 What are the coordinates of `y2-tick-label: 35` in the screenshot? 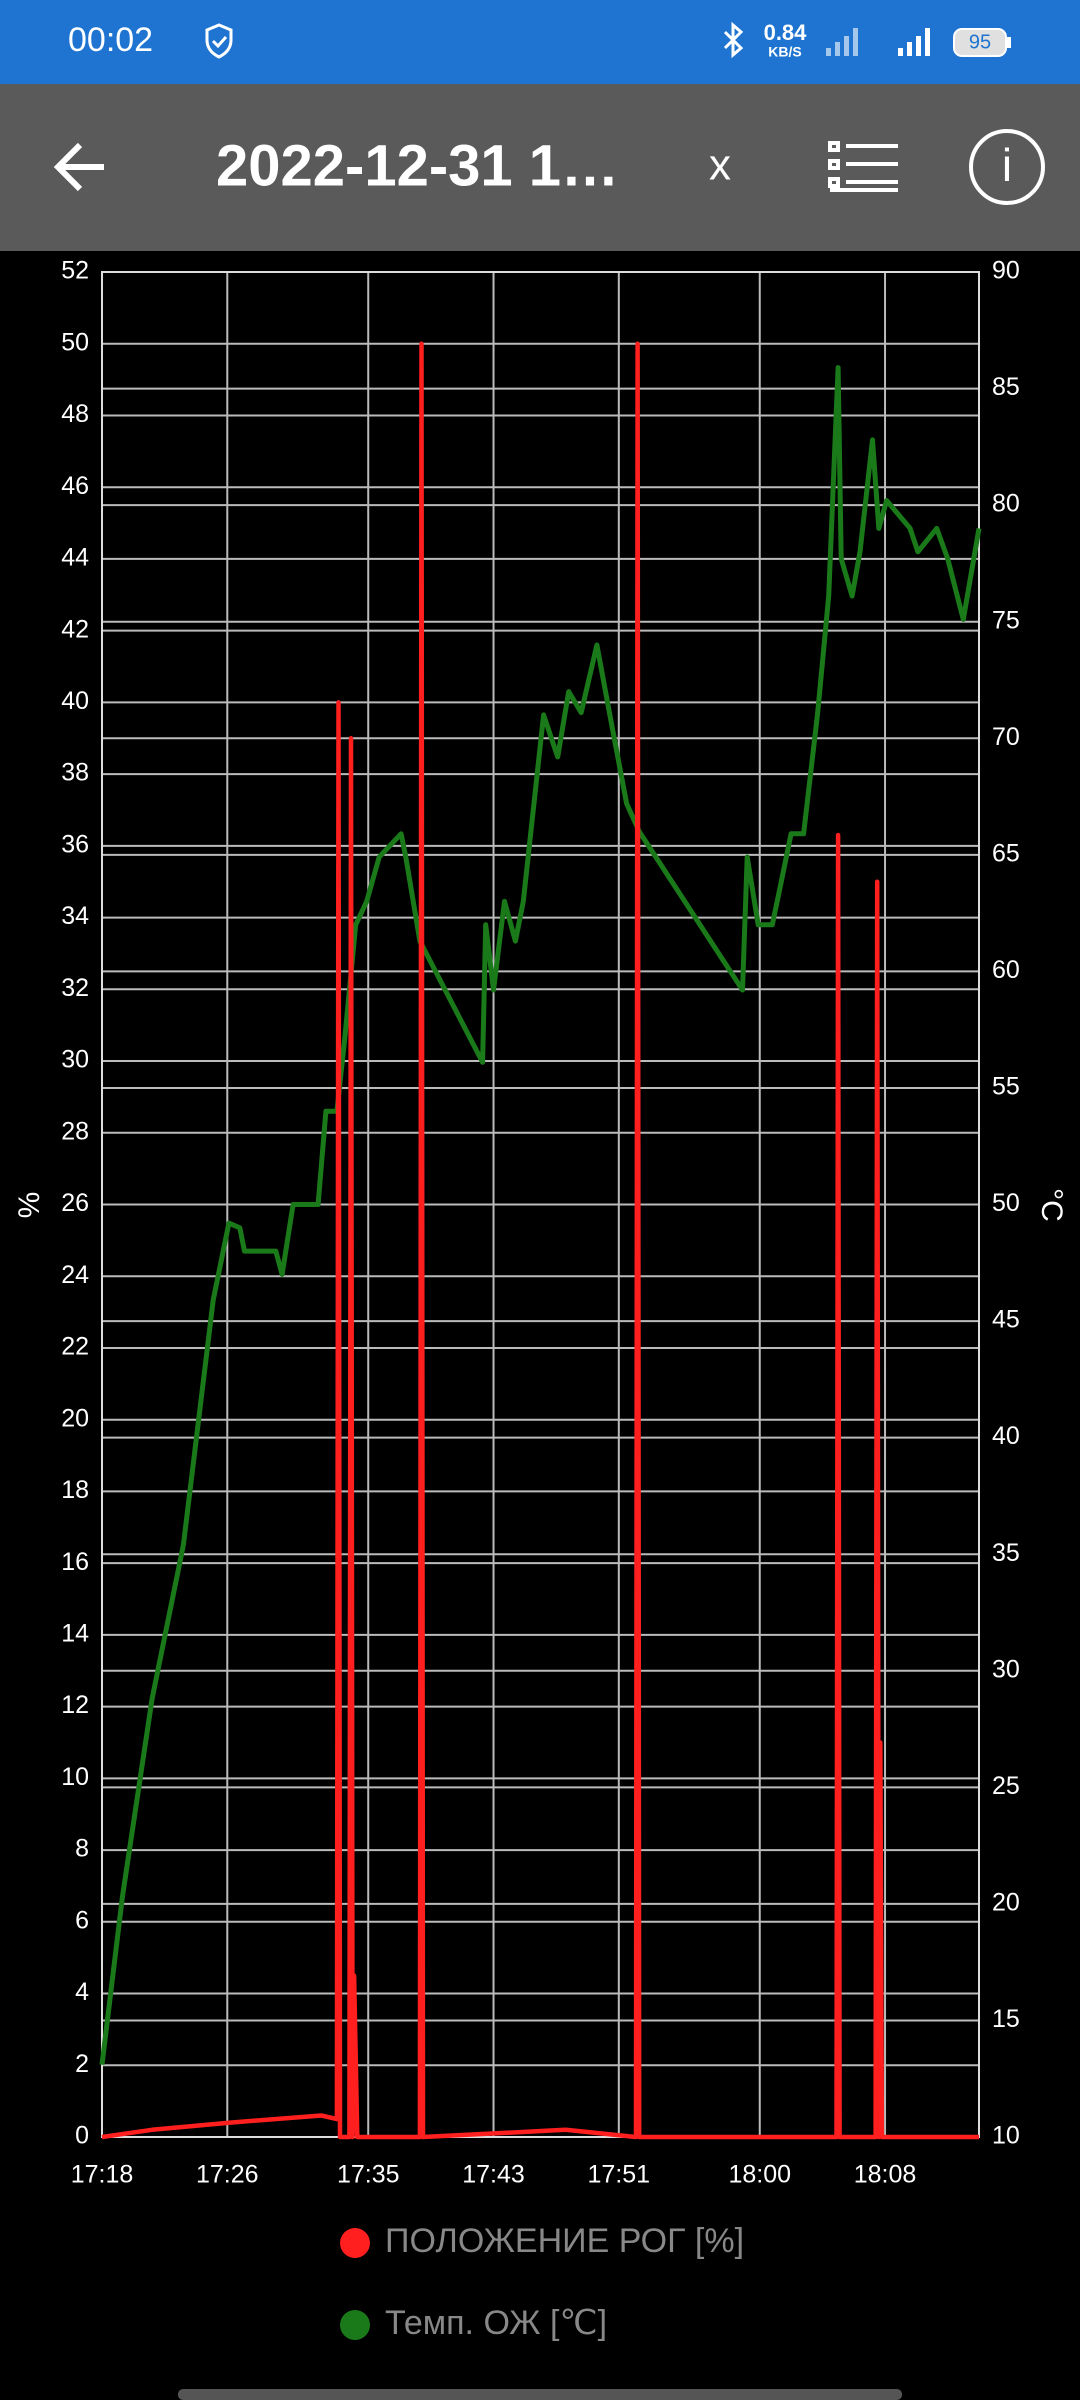 It's located at (1006, 1553).